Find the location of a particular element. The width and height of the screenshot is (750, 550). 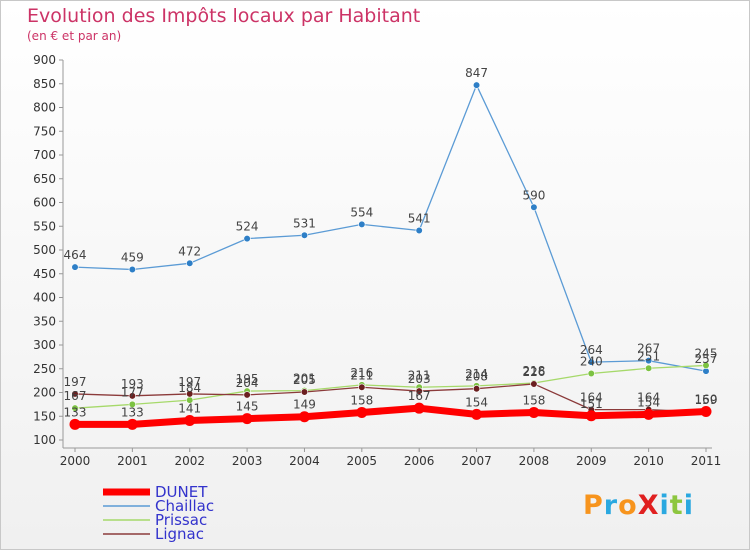

legend-label-chaillac: Chaillac is located at coordinates (184, 506).